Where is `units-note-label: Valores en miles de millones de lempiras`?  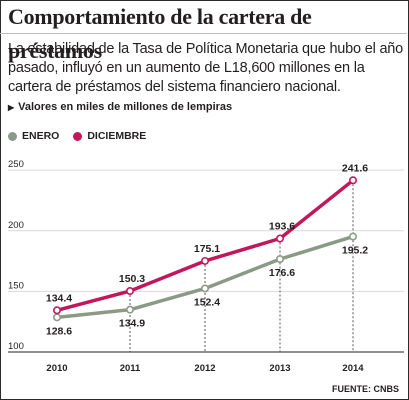
units-note-label: Valores en miles de millones de lempiras is located at coordinates (125, 107).